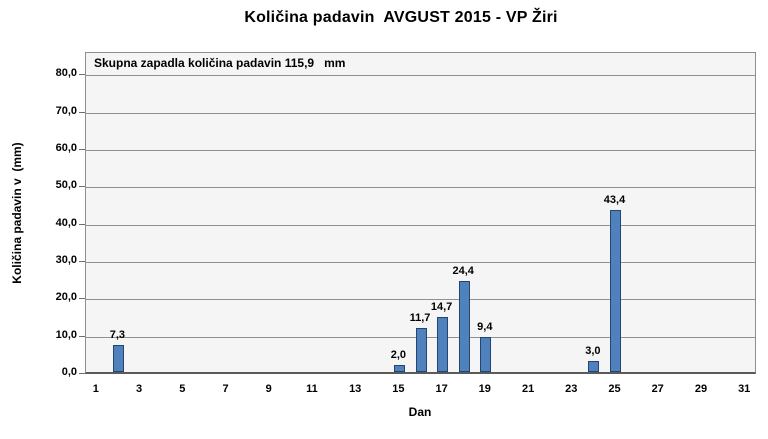 Image resolution: width=768 pixels, height=439 pixels. I want to click on x-axis-title: Dan, so click(420, 412).